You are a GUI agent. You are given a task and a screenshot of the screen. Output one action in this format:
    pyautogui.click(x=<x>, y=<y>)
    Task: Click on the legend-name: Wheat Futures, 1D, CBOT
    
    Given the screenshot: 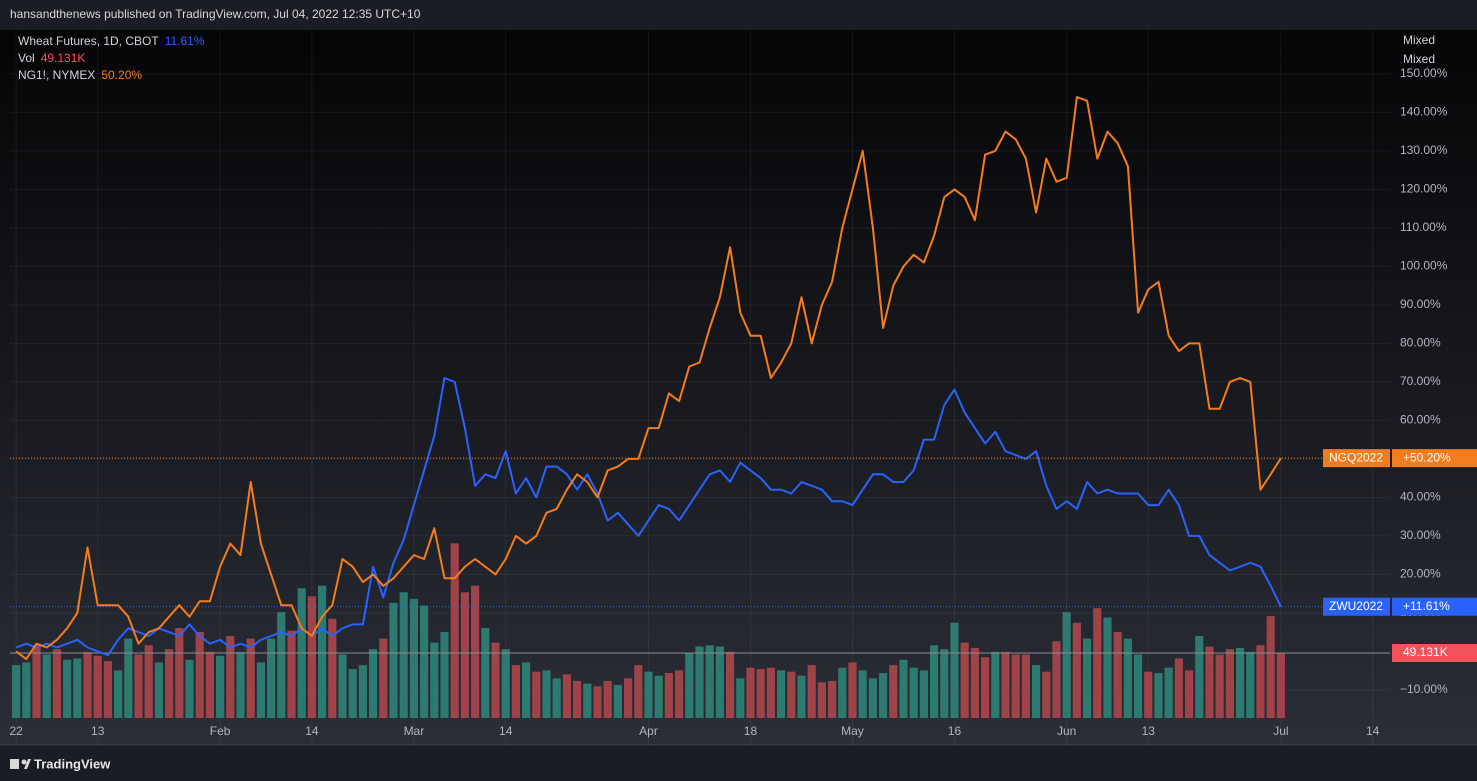 What is the action you would take?
    pyautogui.click(x=88, y=41)
    